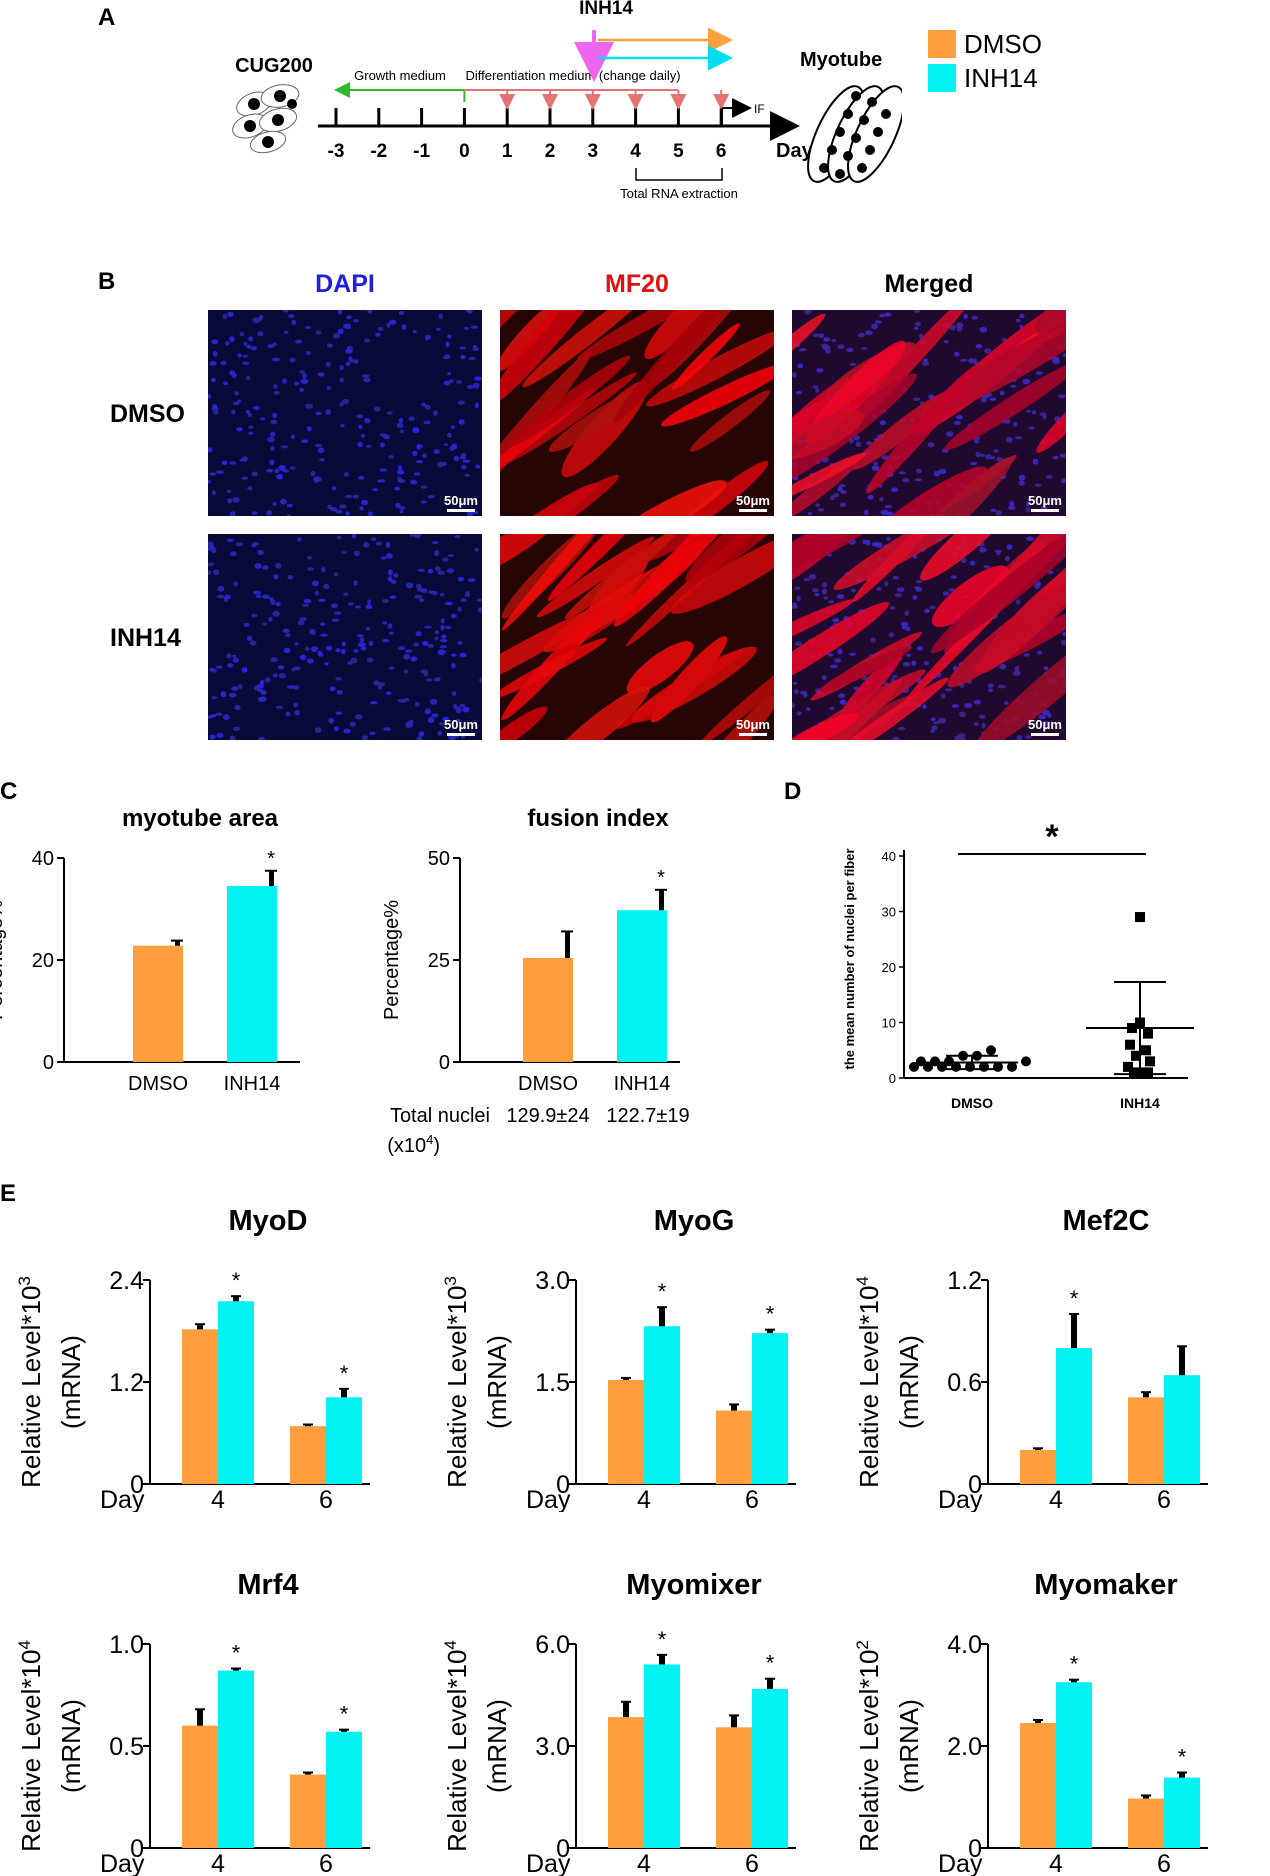 This screenshot has width=1270, height=1876. Describe the element at coordinates (770, 1314) in the screenshot. I see `significance-mark: *` at that location.